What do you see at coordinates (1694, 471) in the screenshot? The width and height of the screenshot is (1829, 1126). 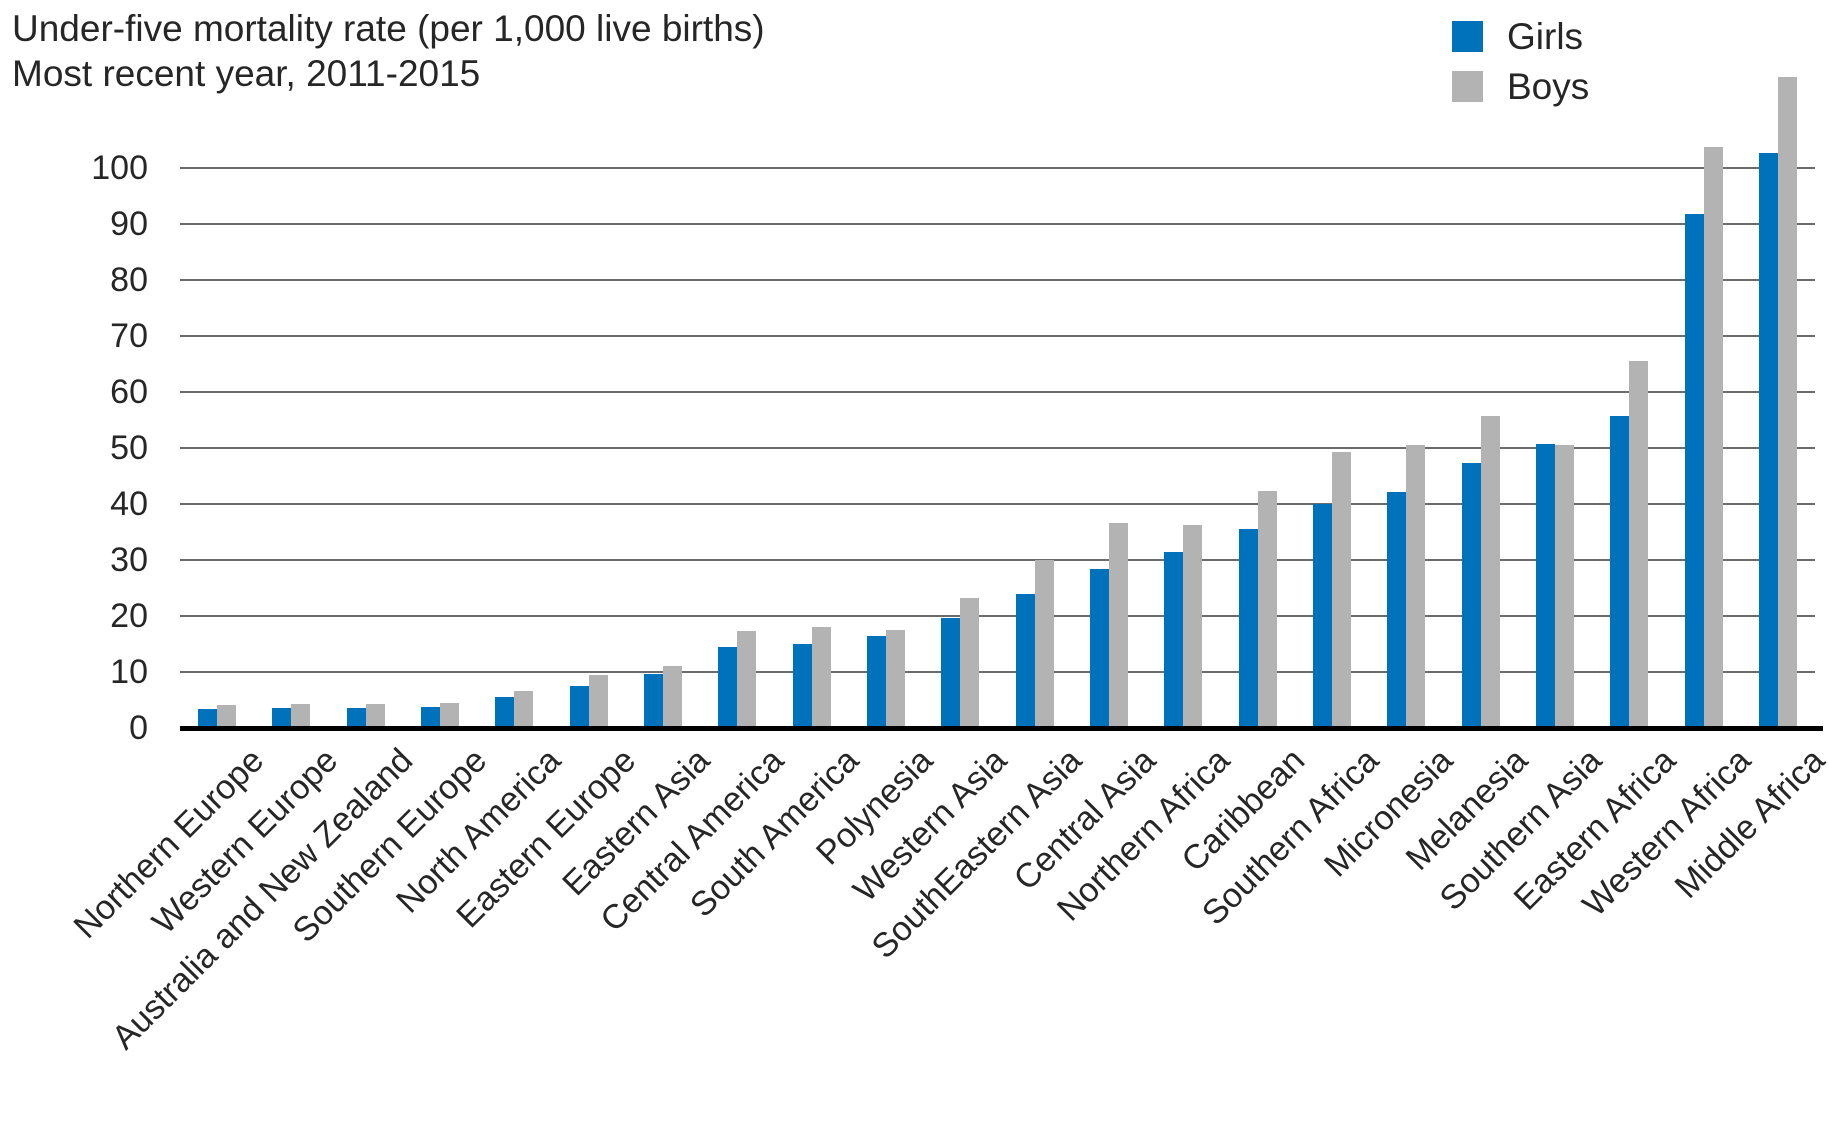 I see `bar-girls-western-africa` at bounding box center [1694, 471].